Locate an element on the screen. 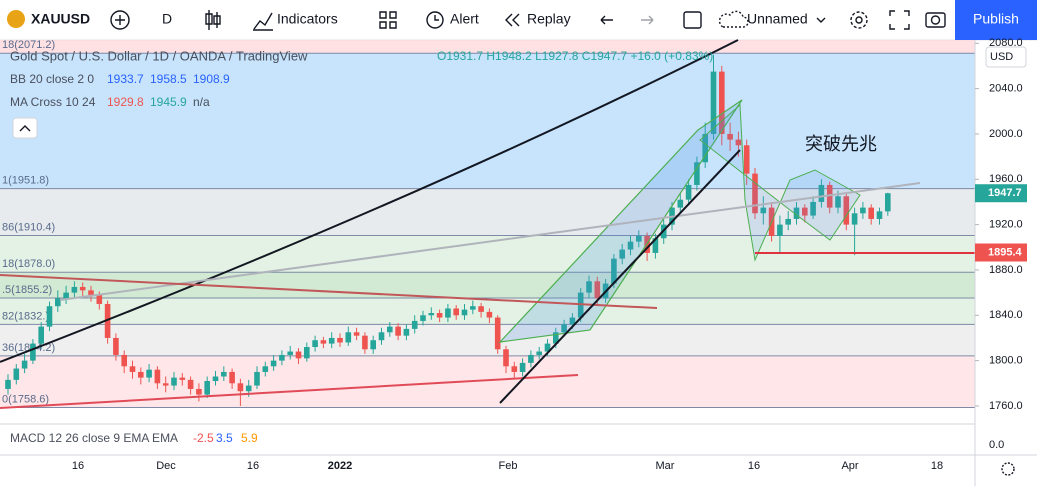 The height and width of the screenshot is (486, 1037). fib-label: 18(2071.2) is located at coordinates (28, 45).